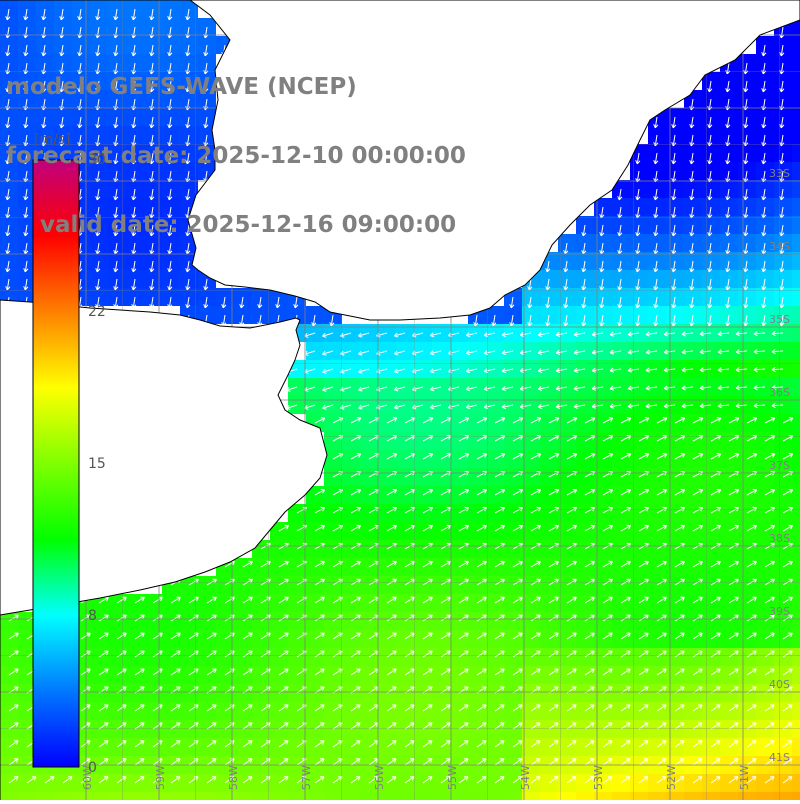 Image resolution: width=800 pixels, height=804 pixels. What do you see at coordinates (160, 777) in the screenshot?
I see `lon-label: 59W` at bounding box center [160, 777].